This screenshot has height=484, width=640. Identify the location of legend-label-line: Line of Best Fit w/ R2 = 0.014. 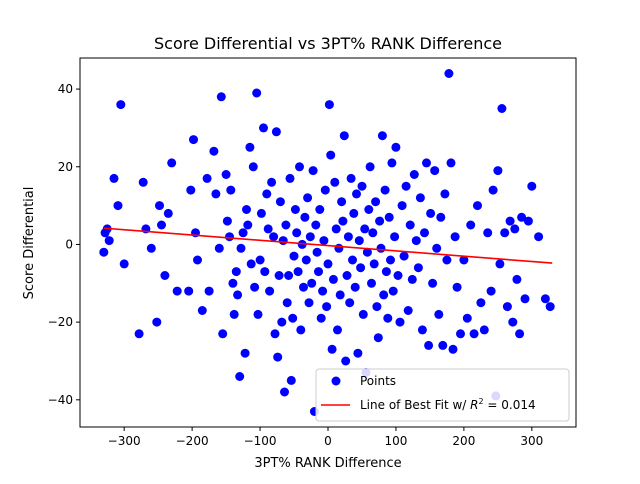
(448, 404).